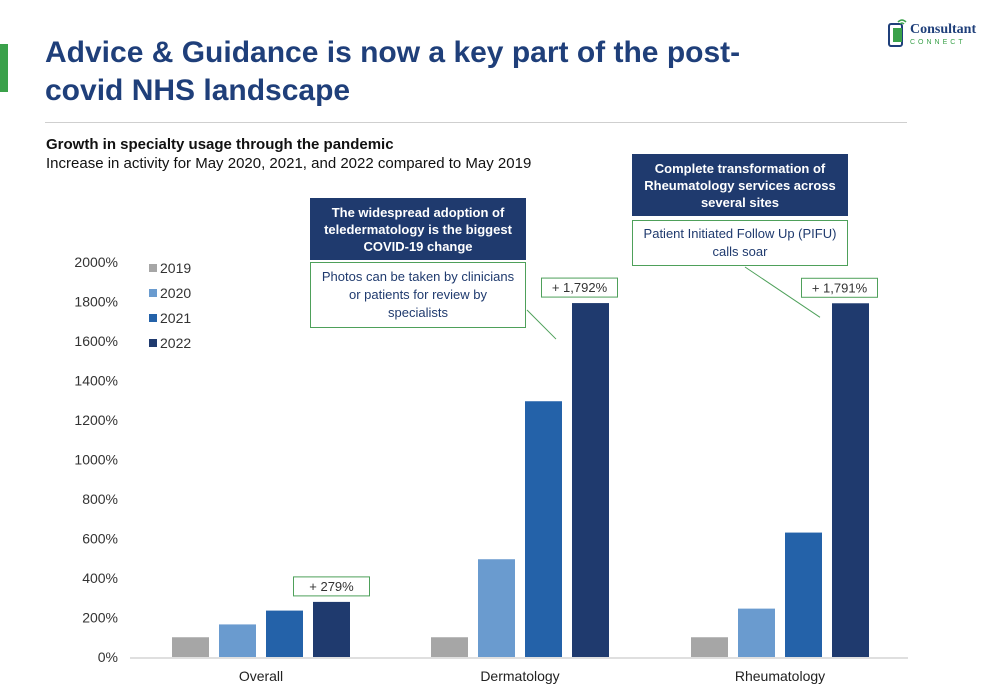 Image resolution: width=1000 pixels, height=692 pixels. Describe the element at coordinates (519, 676) in the screenshot. I see `x-tick-label: Dermatology` at that location.